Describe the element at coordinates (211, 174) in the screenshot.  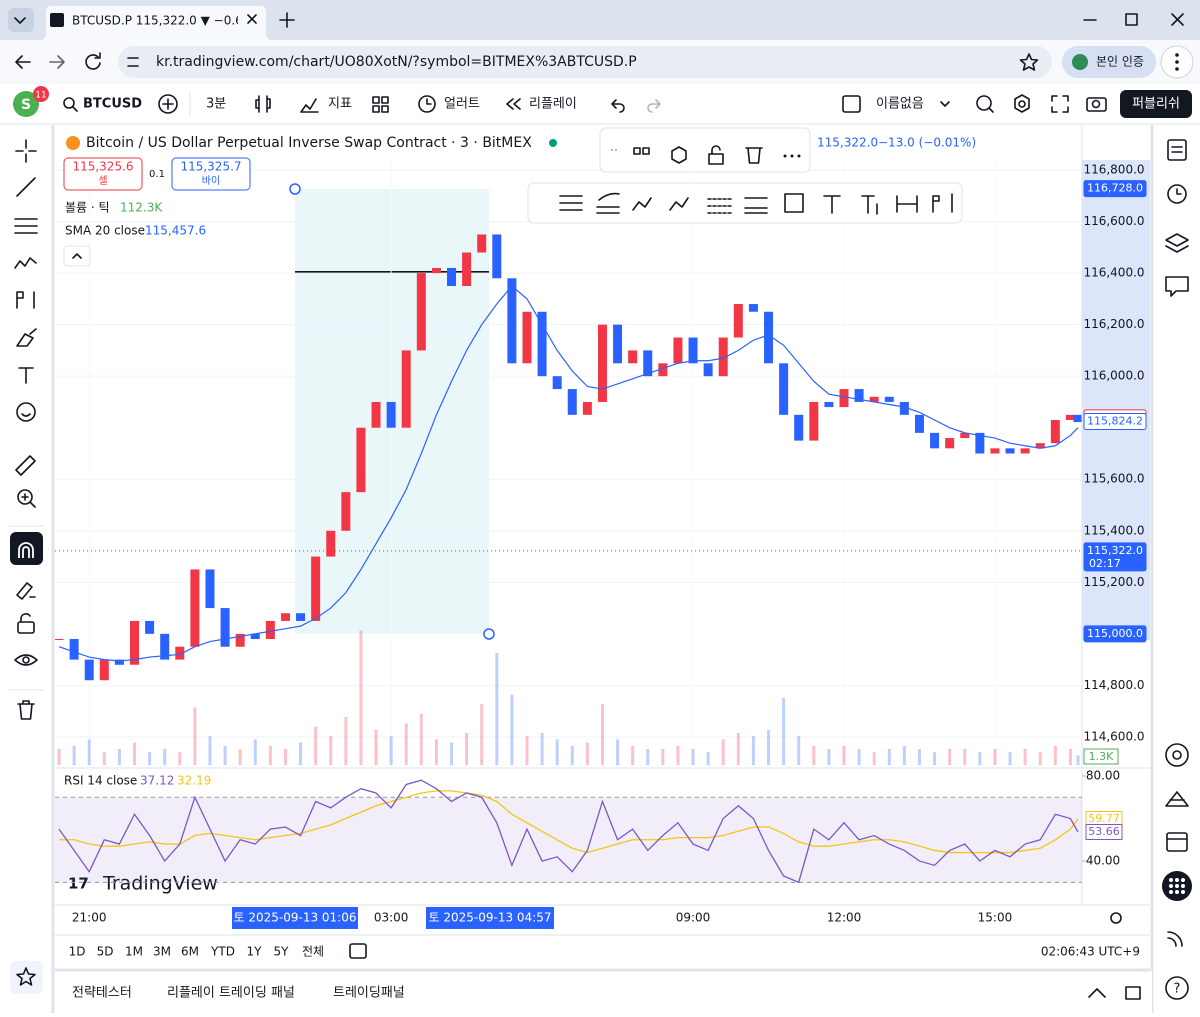
I see `buy-button` at that location.